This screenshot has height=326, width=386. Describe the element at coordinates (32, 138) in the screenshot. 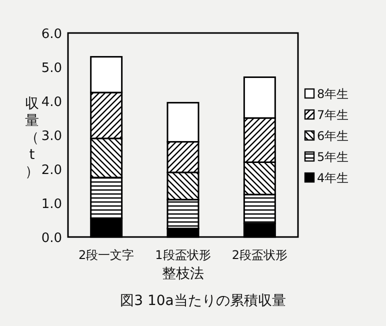

I see `y-axis-title: 収量（t）` at that location.